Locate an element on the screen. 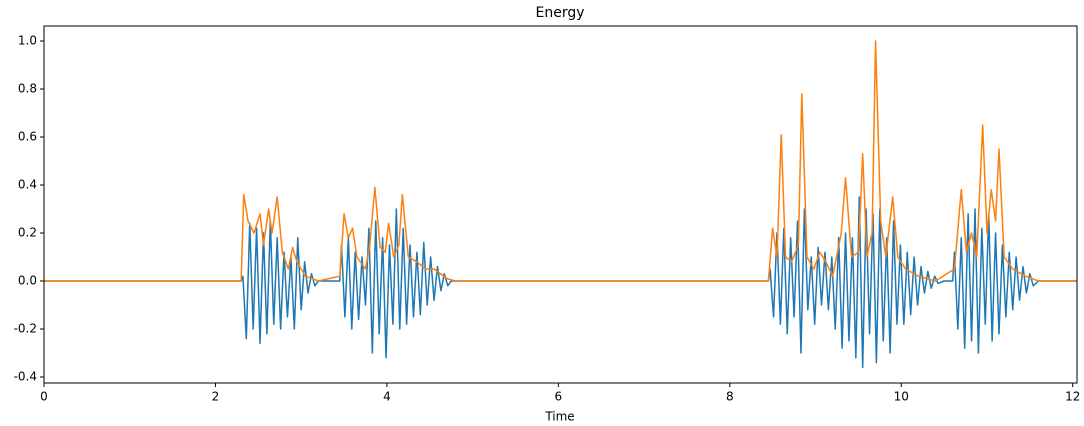 Image resolution: width=1084 pixels, height=426 pixels. y-tick-label: 0.0 is located at coordinates (27, 281).